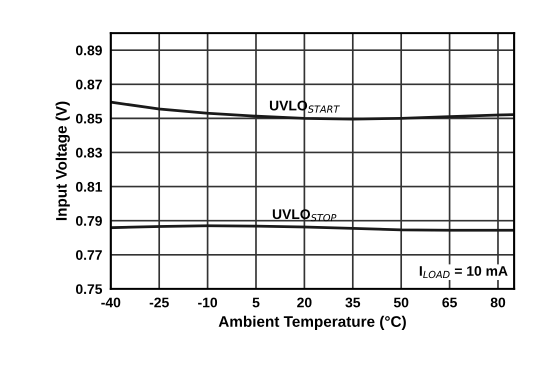 This screenshot has width=554, height=368. What do you see at coordinates (63, 161) in the screenshot?
I see `y-axis-title: Input Voltage (V)` at bounding box center [63, 161].